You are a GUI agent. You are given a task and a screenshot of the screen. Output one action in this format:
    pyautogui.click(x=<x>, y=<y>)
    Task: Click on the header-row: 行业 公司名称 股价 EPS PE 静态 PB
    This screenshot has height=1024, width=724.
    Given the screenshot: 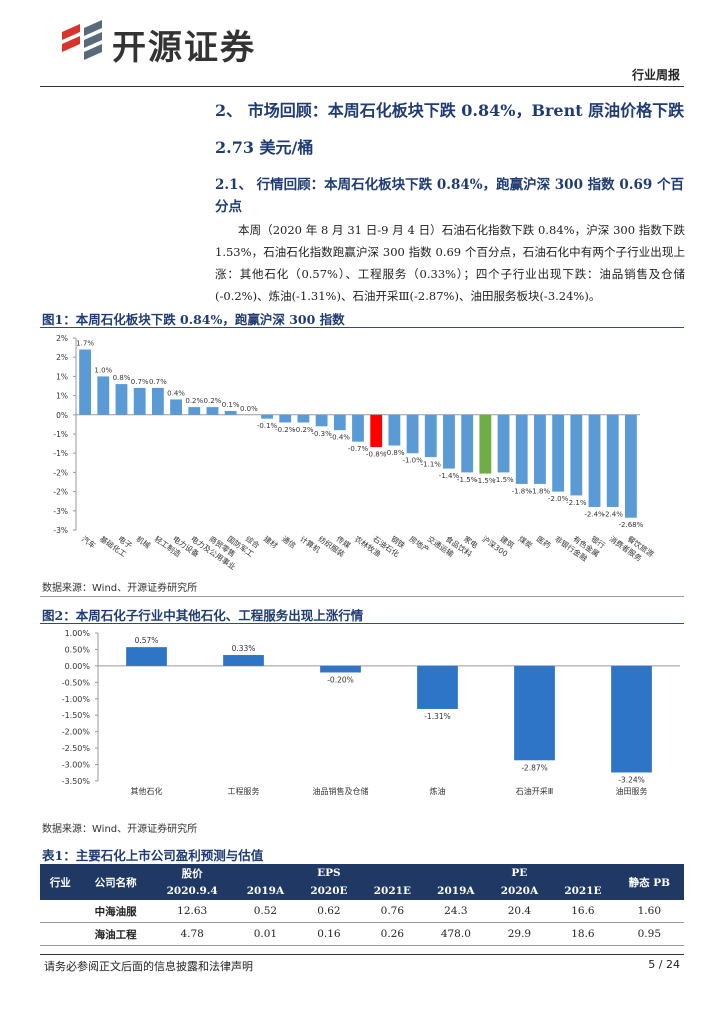 What is the action you would take?
    pyautogui.click(x=362, y=882)
    